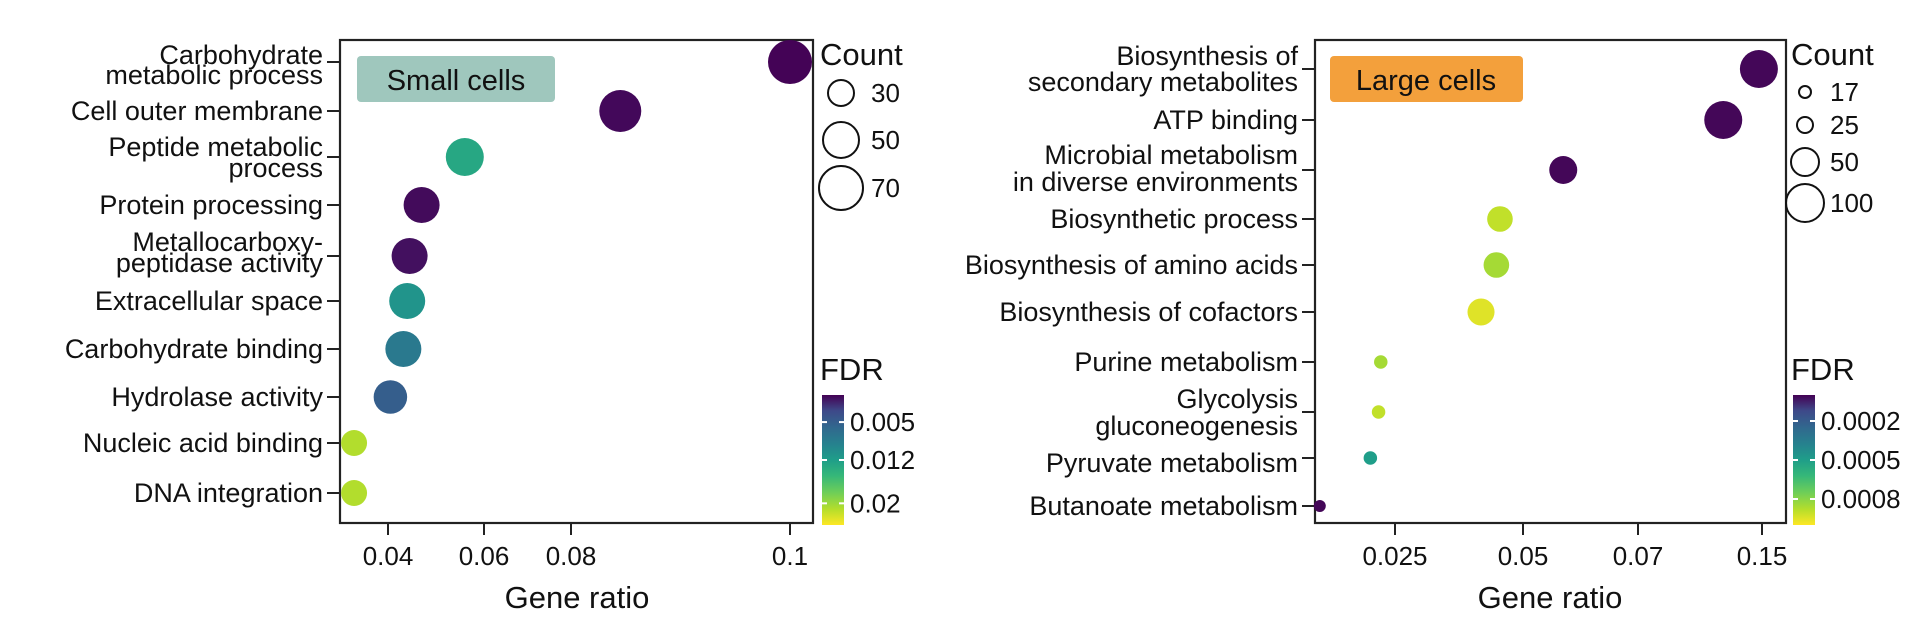 Image resolution: width=1920 pixels, height=620 pixels. Describe the element at coordinates (882, 422) in the screenshot. I see `colorbar-label: 0.005` at that location.